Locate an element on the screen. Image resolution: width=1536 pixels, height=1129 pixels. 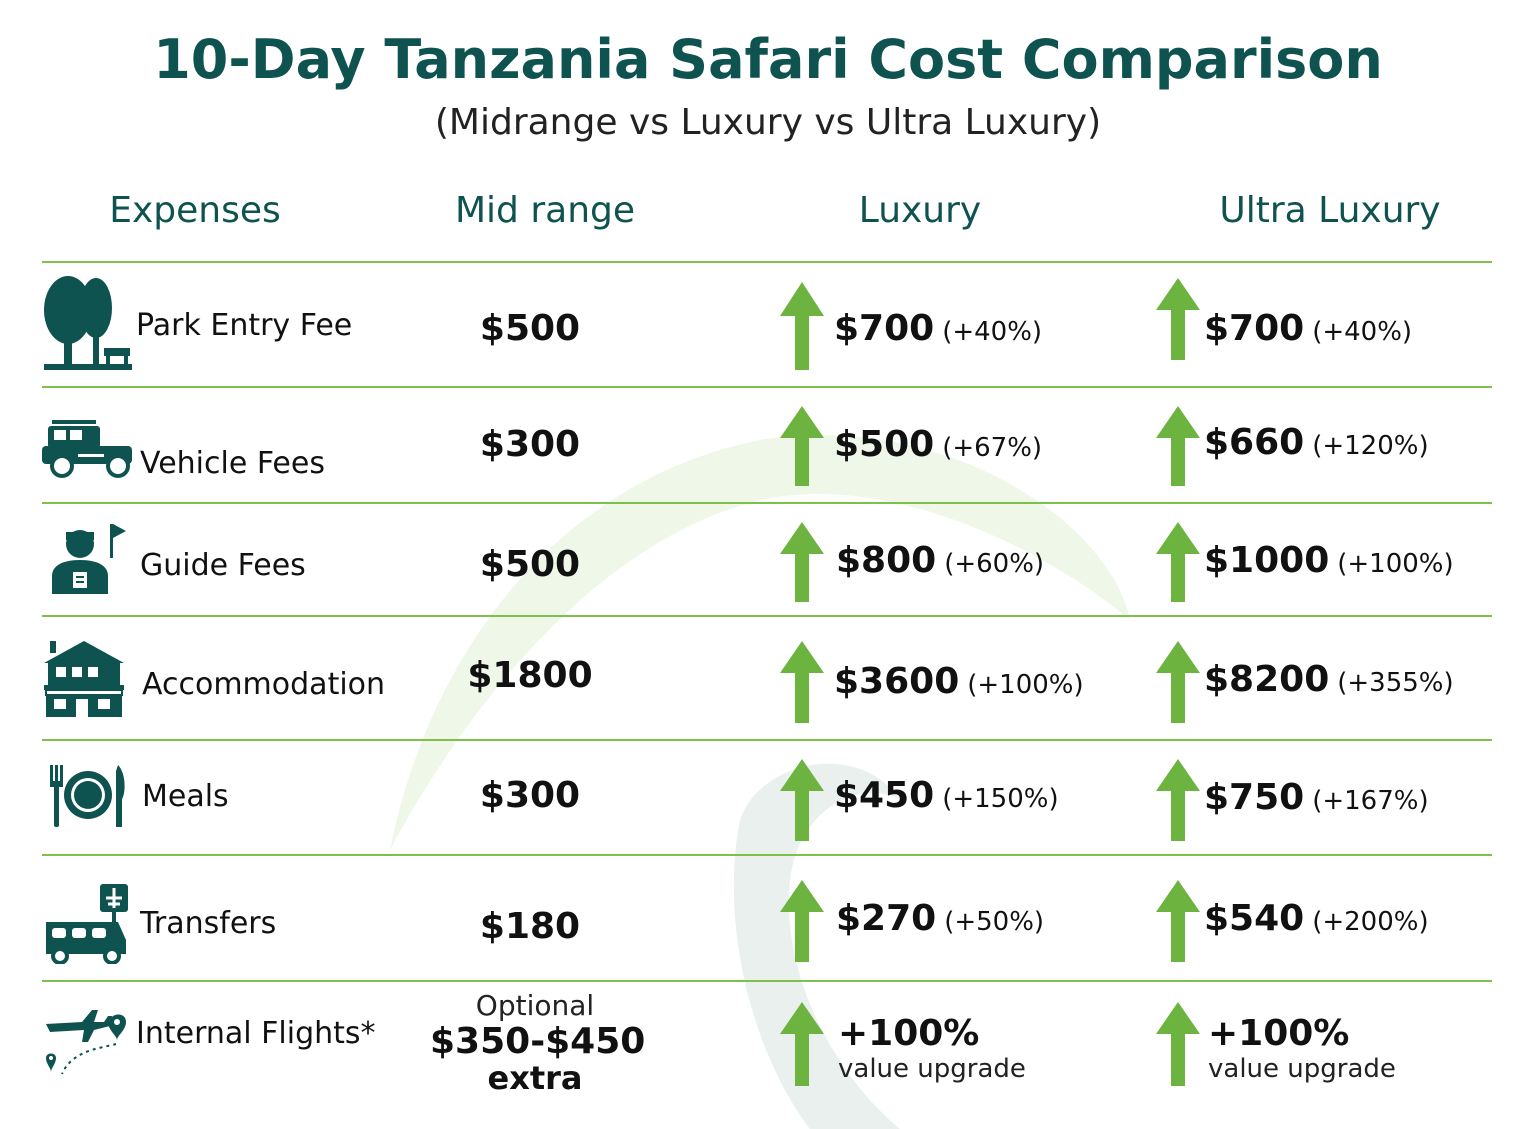
plate-cutlery-icon is located at coordinates (87, 796).